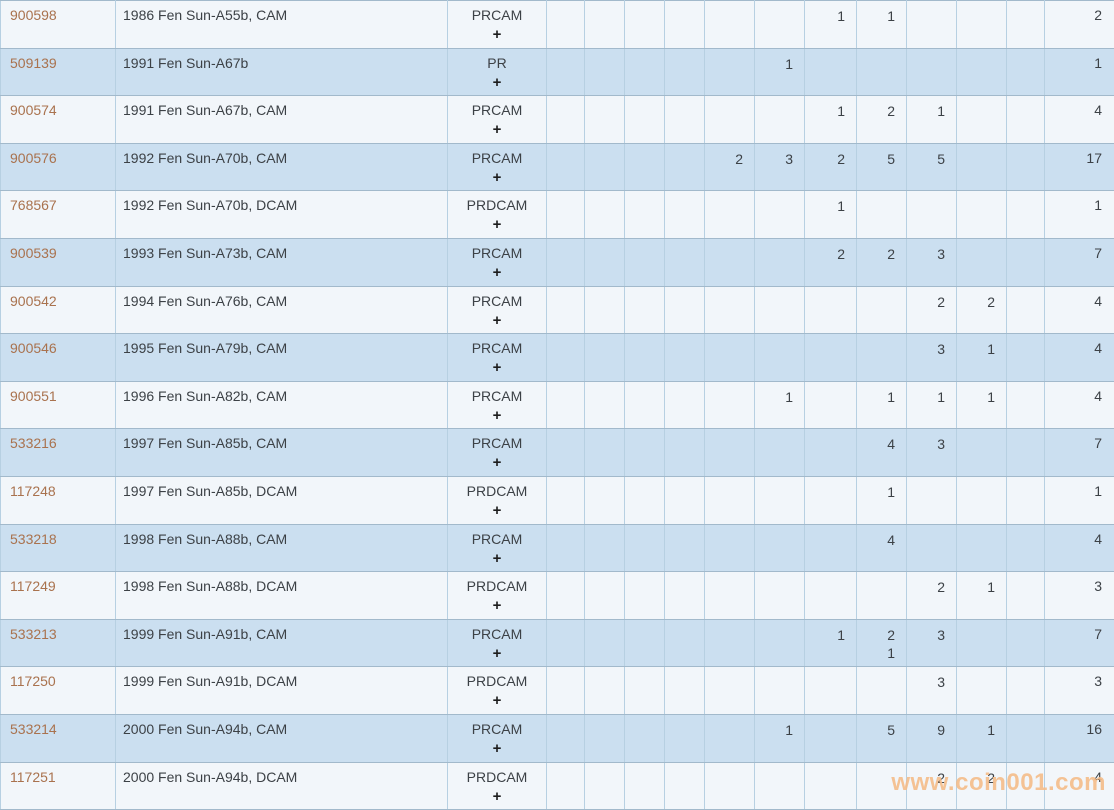 The image size is (1114, 810). I want to click on coin-id-link: 768567, so click(33, 205).